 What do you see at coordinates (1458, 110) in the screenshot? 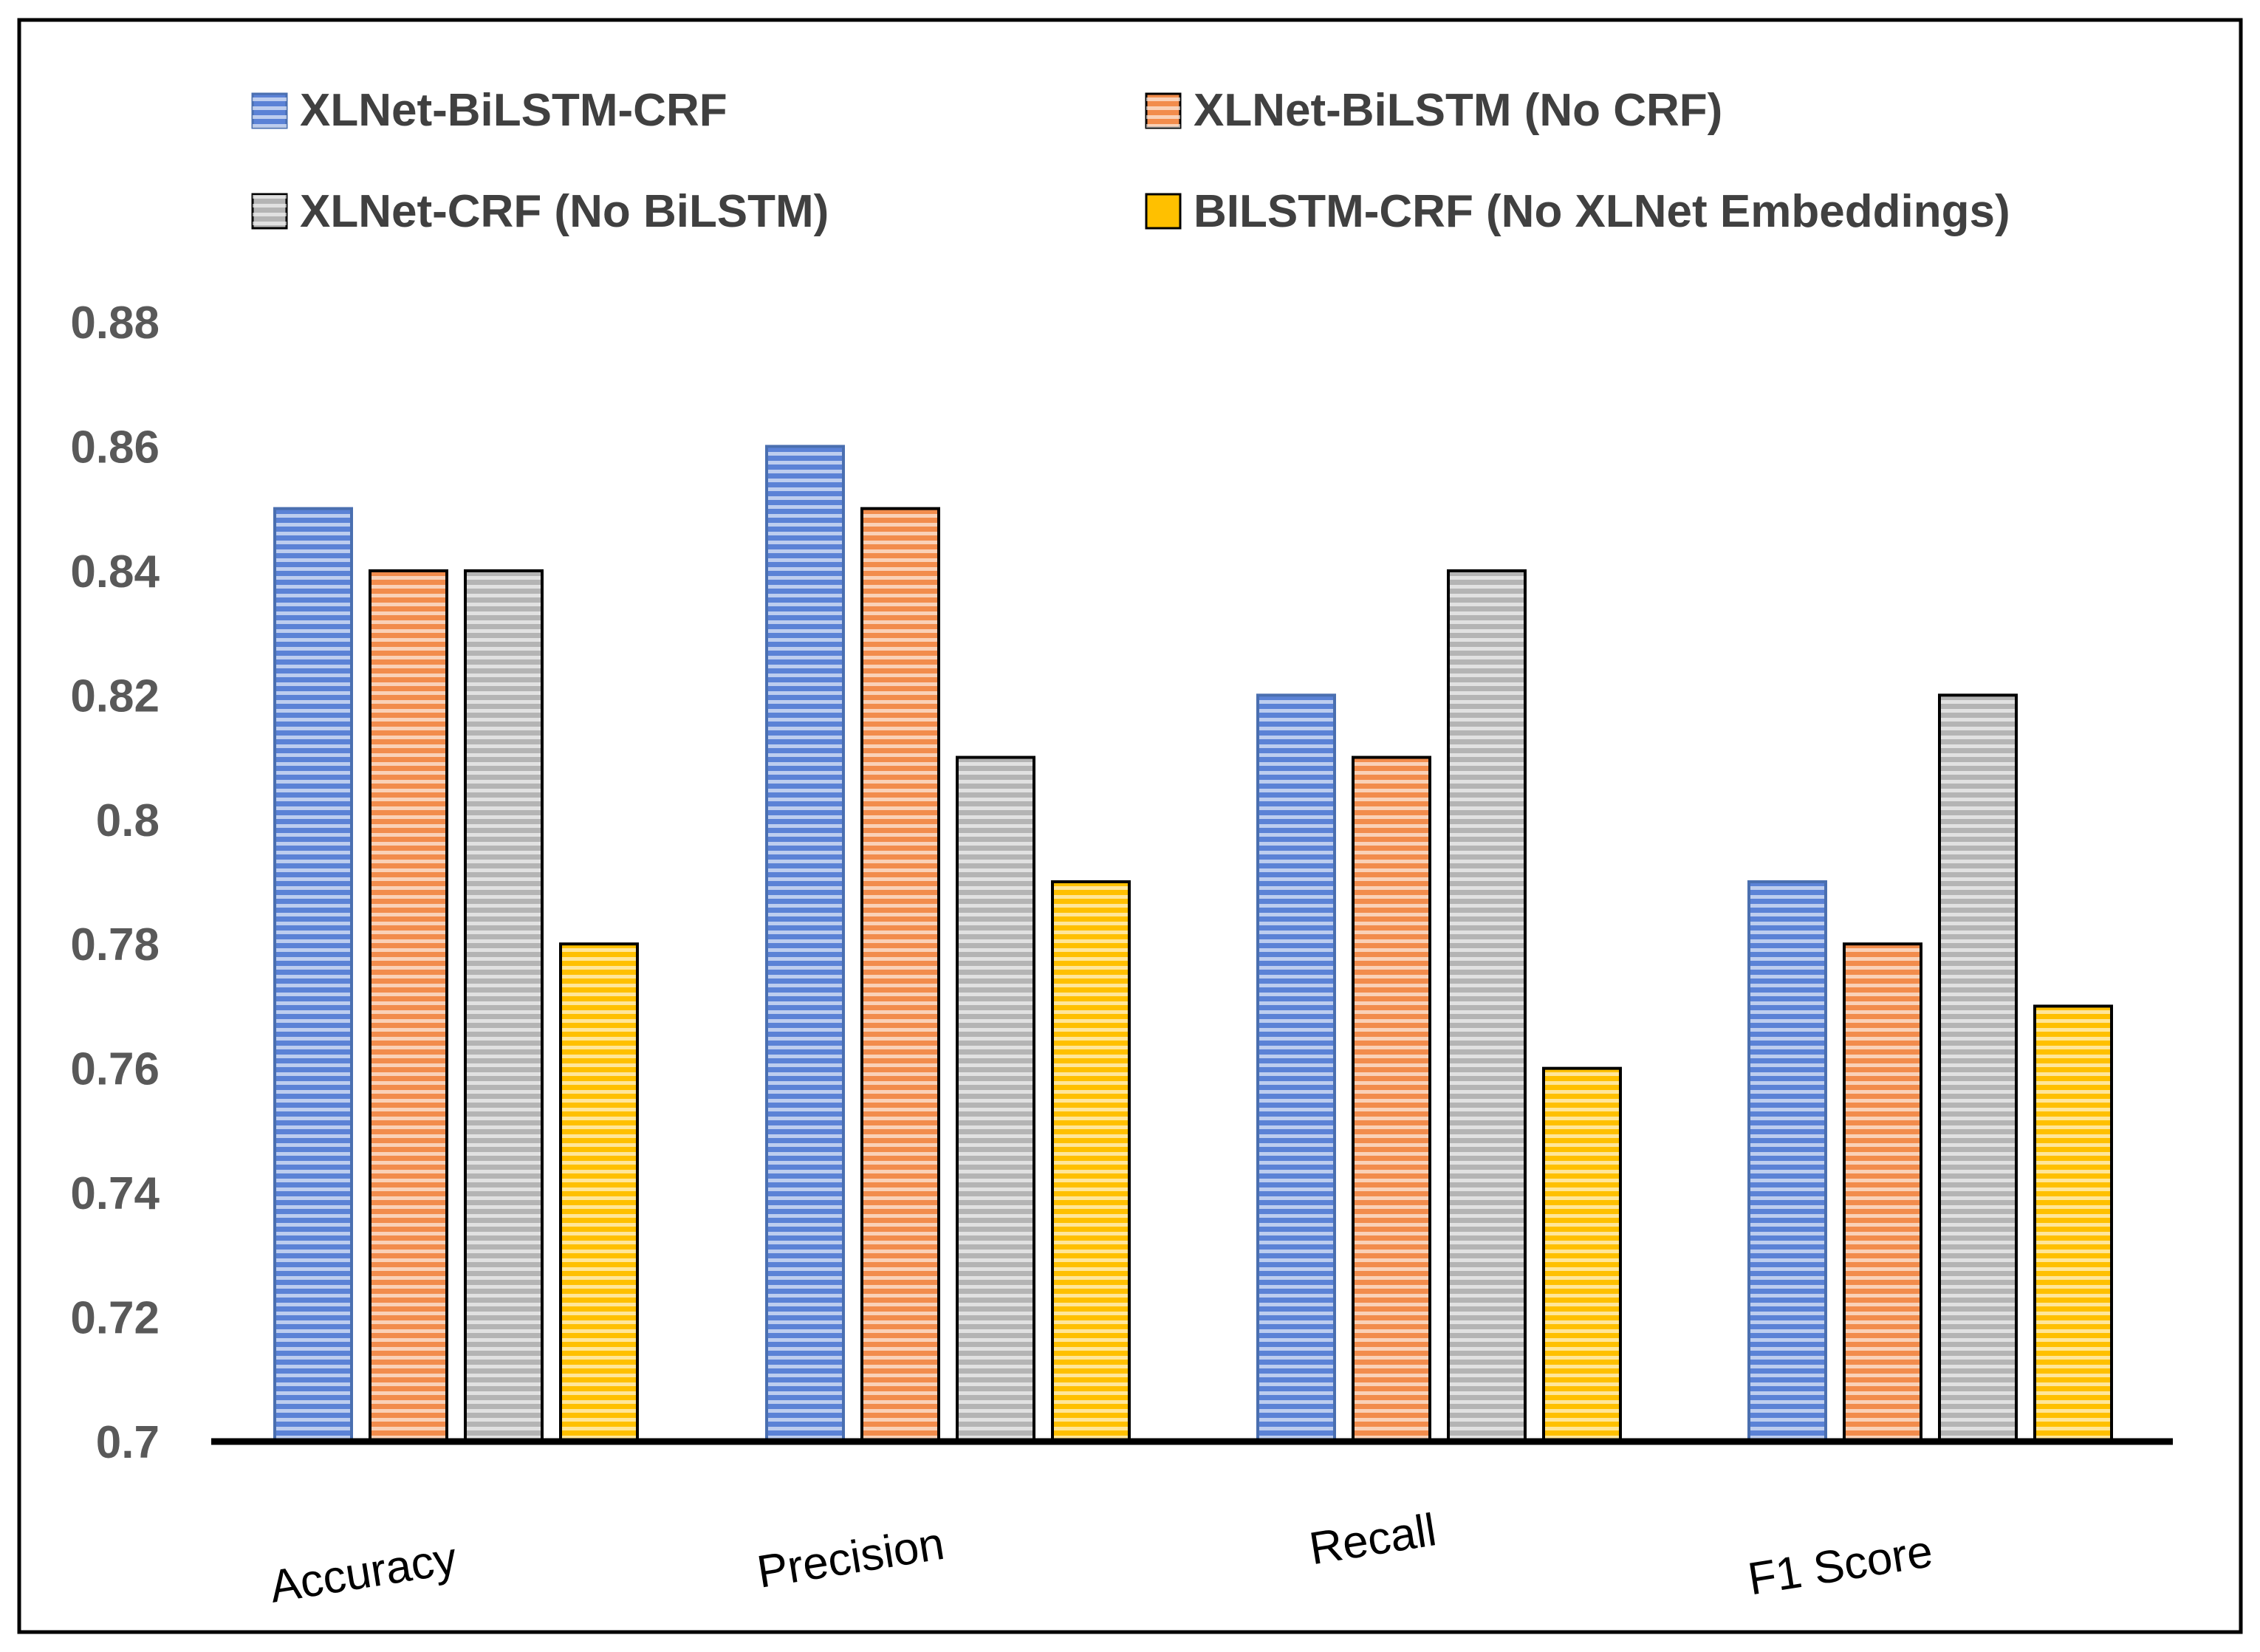
I see `legend-label-xlnet-bilstm-no-crf: XLNet-BiLSTM (No CRF)` at bounding box center [1458, 110].